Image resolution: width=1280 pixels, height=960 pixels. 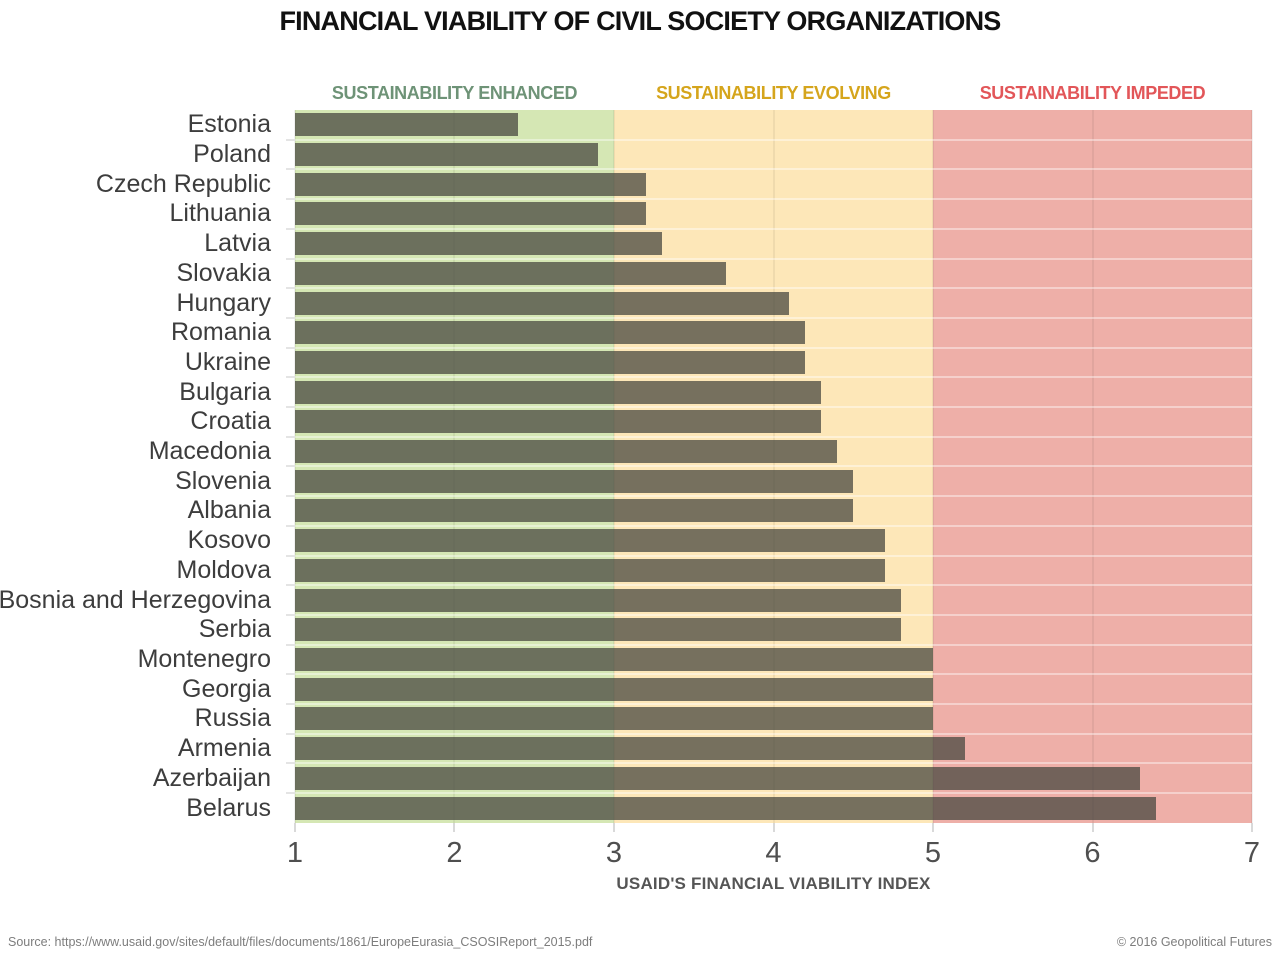 What do you see at coordinates (230, 421) in the screenshot?
I see `country-label: Croatia` at bounding box center [230, 421].